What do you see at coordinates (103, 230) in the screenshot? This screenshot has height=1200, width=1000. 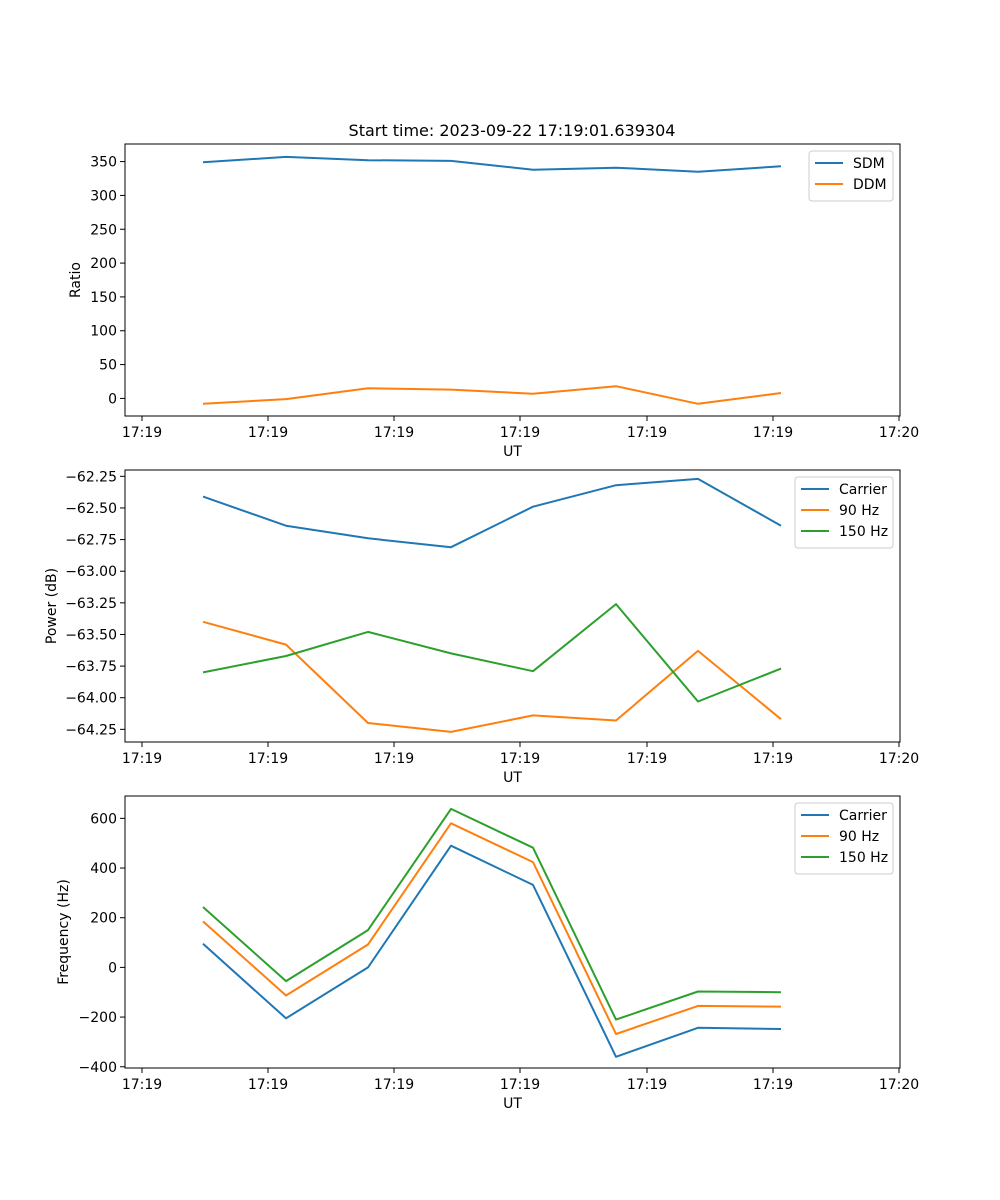 I see `y-tick-label: 250` at bounding box center [103, 230].